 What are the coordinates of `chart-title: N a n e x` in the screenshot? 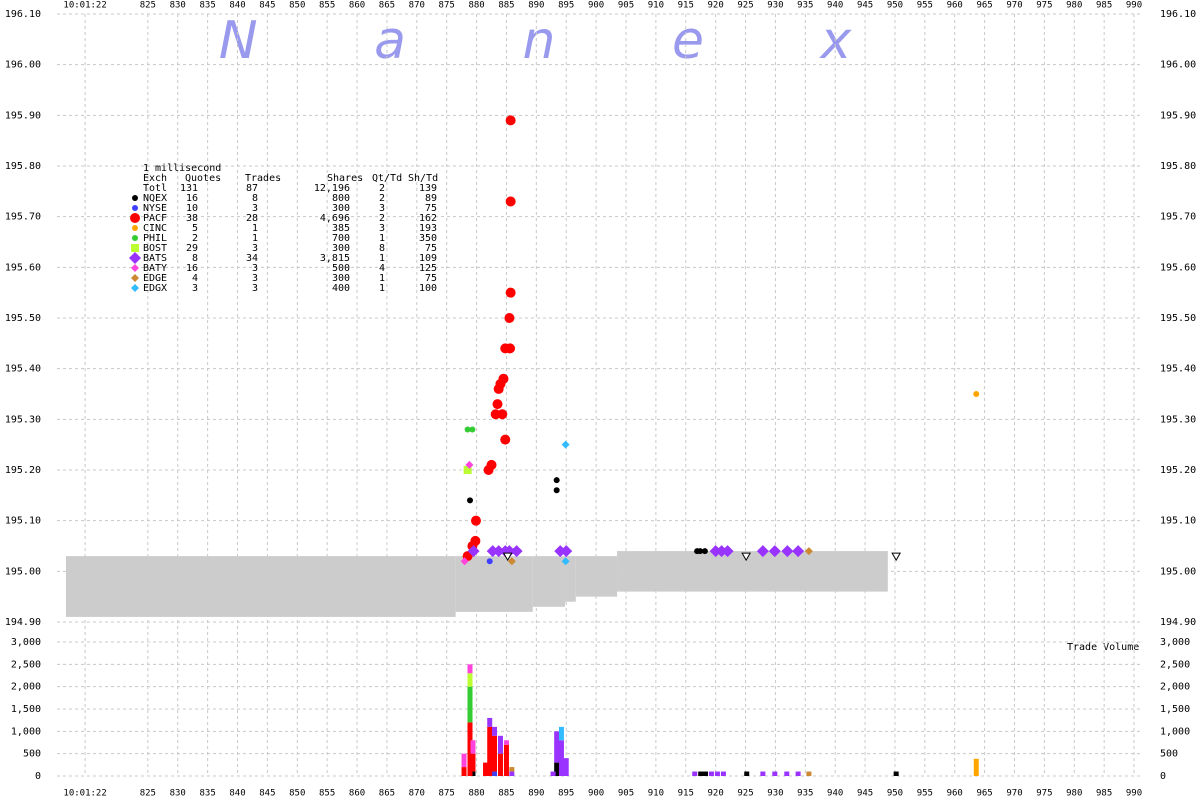 It's located at (560, 41).